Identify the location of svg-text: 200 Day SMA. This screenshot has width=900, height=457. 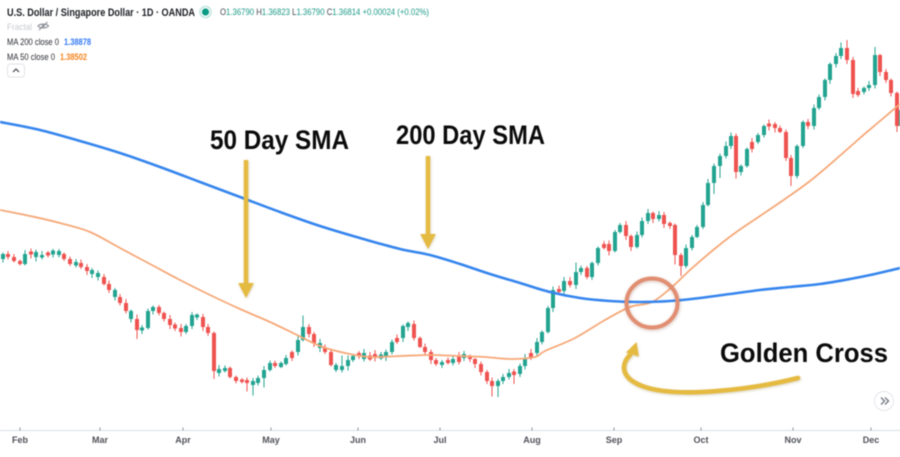
(470, 135).